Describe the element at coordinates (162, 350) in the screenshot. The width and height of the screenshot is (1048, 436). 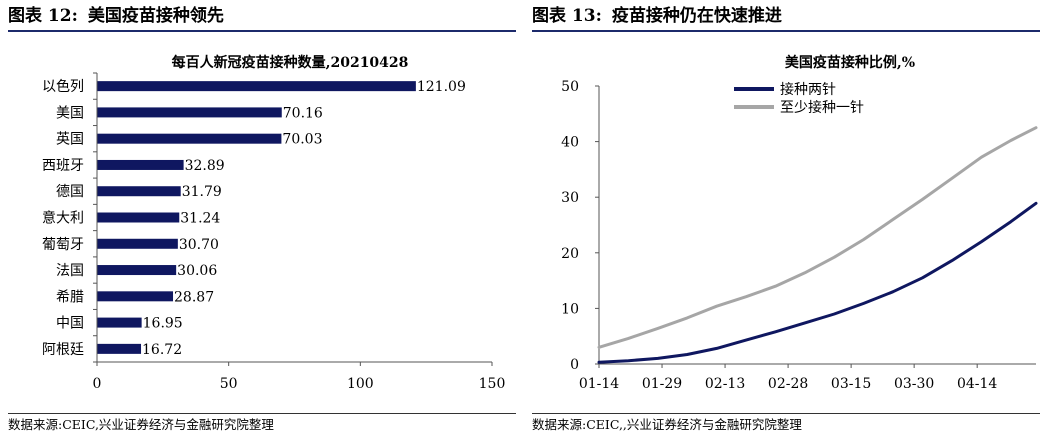
I see `bar-value-label: 16.72` at that location.